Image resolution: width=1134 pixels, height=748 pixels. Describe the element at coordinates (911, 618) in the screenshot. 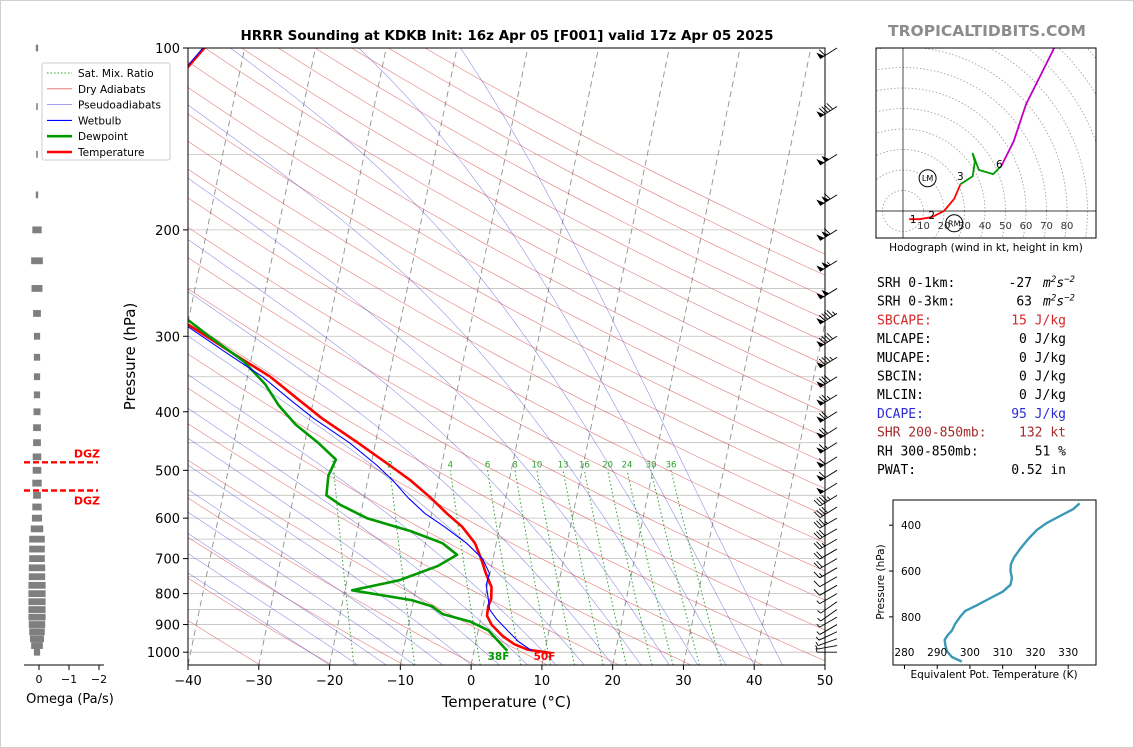

I see `theta-y-tick-label: 800` at that location.